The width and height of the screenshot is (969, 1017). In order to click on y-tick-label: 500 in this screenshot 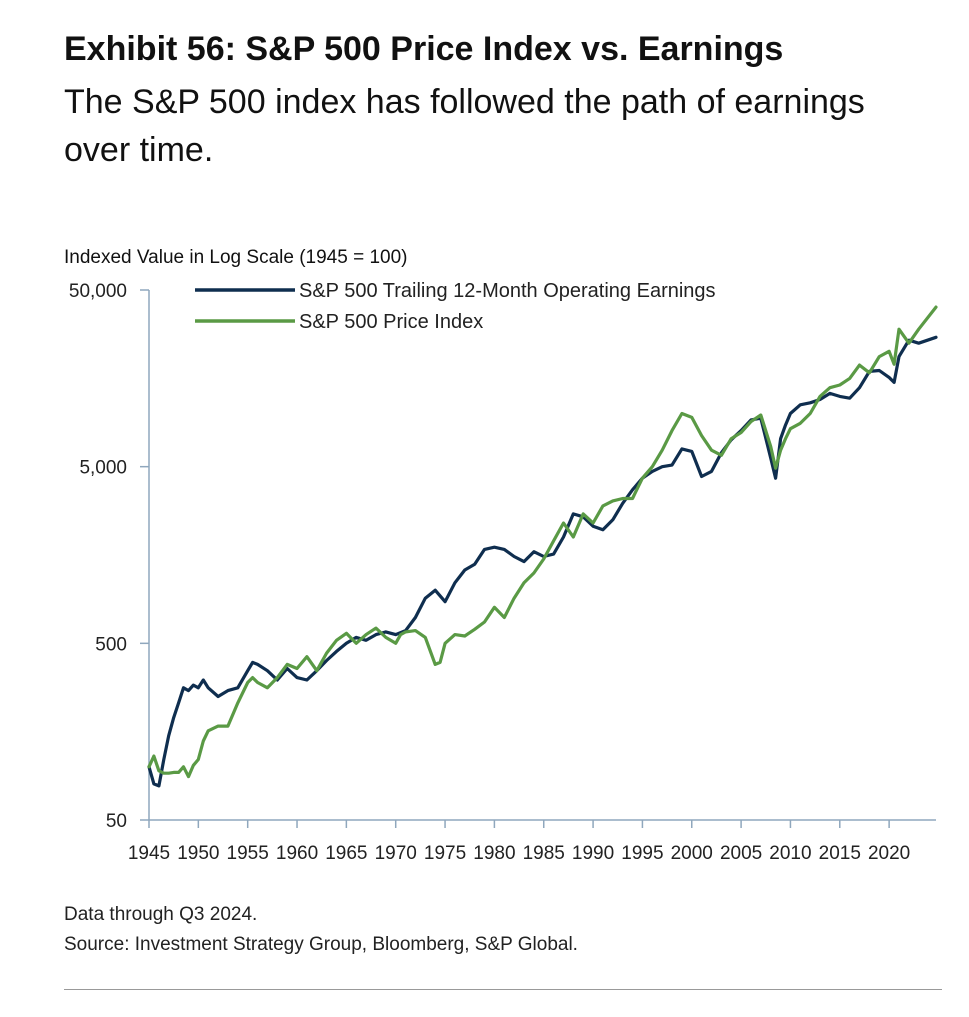, I will do `click(111, 644)`.